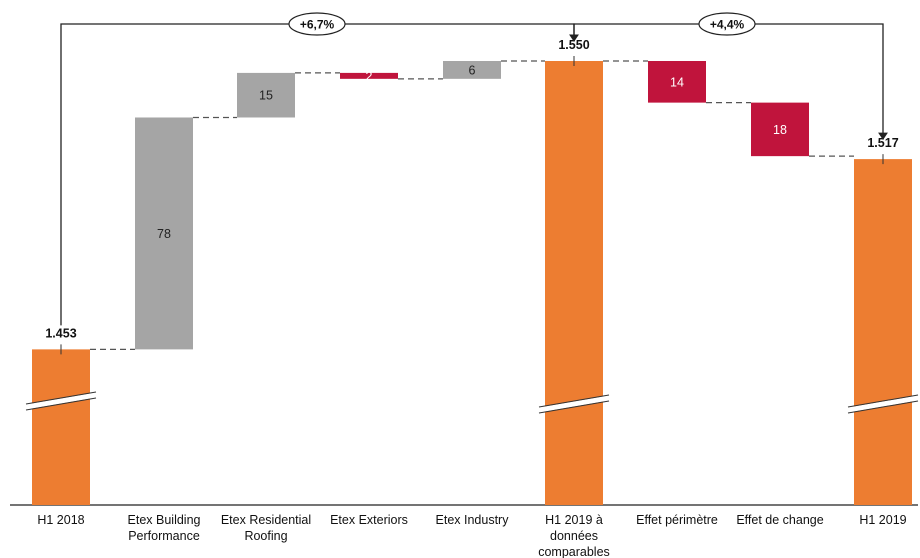 This screenshot has height=558, width=920. What do you see at coordinates (369, 520) in the screenshot?
I see `category-label-4: Etex Exteriors` at bounding box center [369, 520].